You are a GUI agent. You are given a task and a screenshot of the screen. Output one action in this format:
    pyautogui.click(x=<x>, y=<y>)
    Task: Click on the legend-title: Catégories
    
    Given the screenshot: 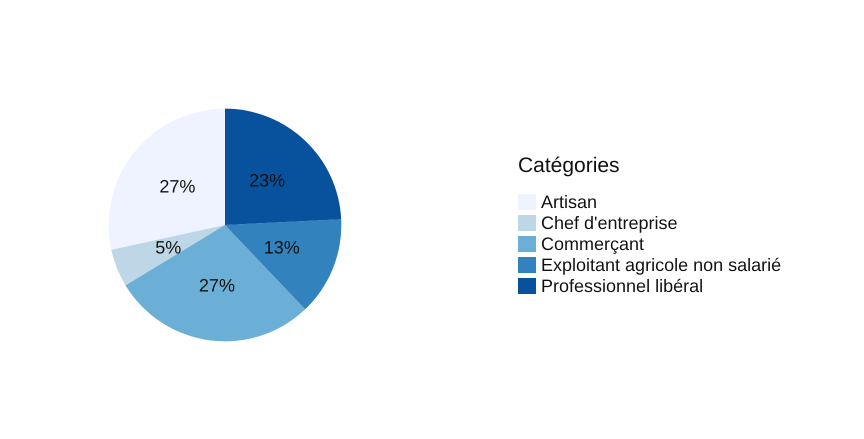 What is the action you would take?
    pyautogui.click(x=569, y=165)
    